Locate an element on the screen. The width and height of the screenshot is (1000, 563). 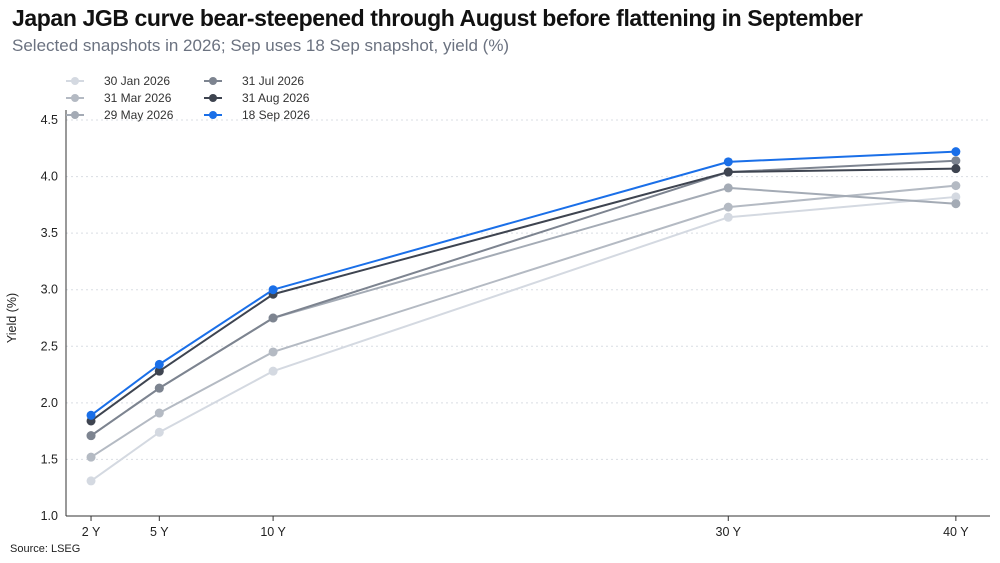
legend-item: 31 Mar 2026 is located at coordinates (119, 98).